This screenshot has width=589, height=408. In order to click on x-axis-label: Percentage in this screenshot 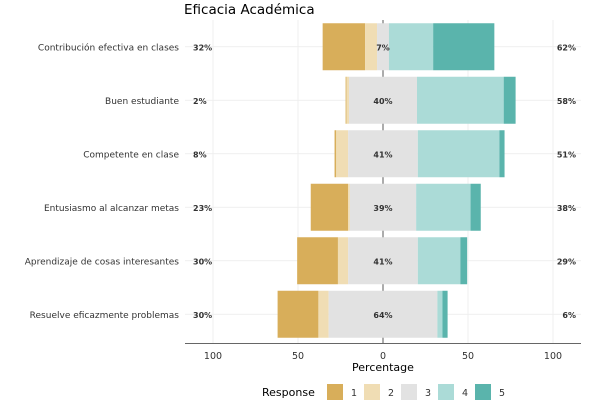, I will do `click(383, 367)`.